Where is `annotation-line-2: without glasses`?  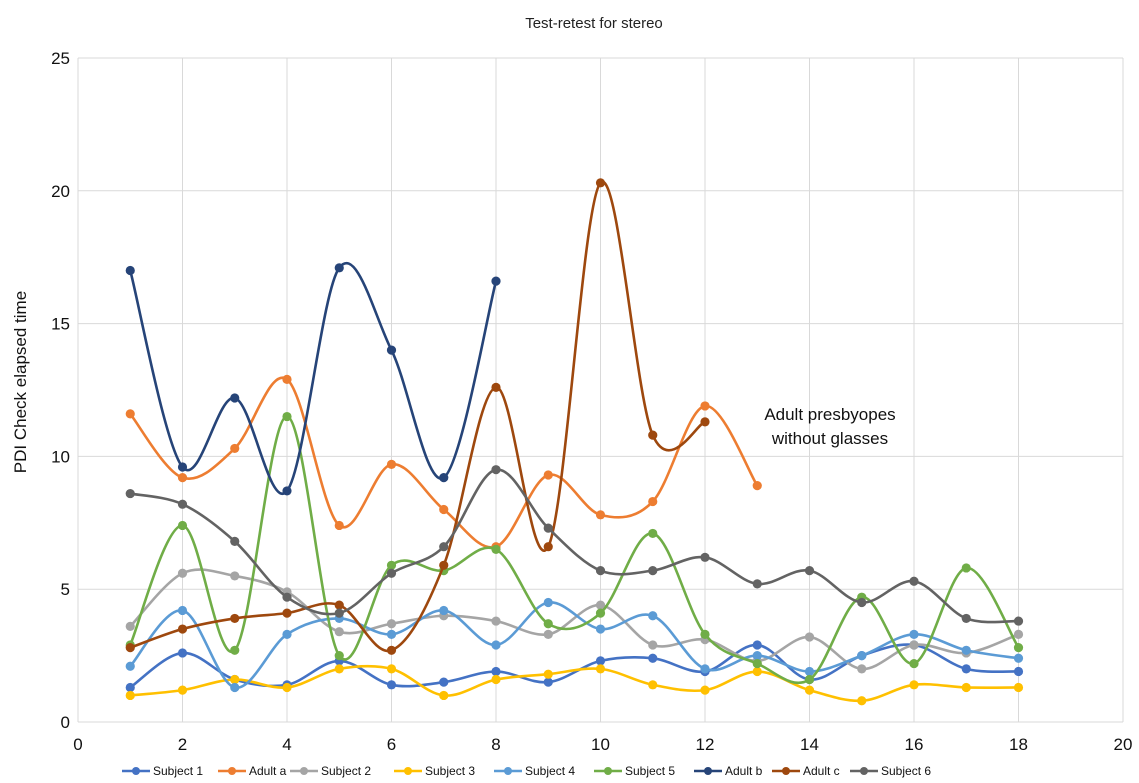 annotation-line-2: without glasses is located at coordinates (829, 438).